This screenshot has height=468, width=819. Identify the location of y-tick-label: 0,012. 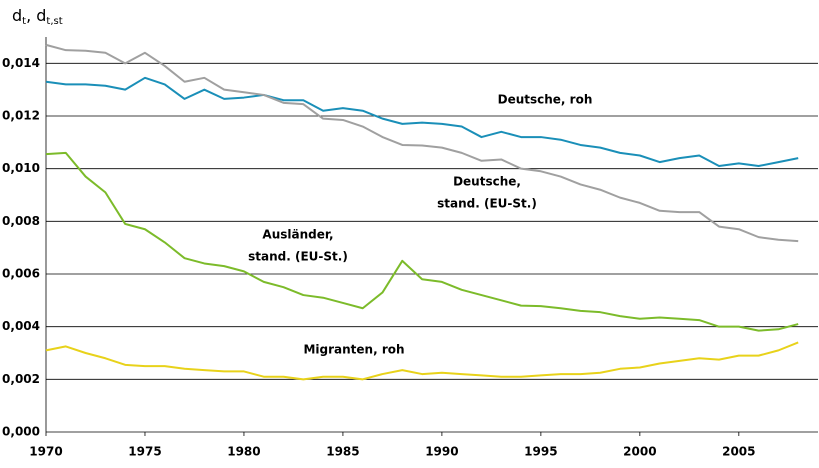
(21, 116).